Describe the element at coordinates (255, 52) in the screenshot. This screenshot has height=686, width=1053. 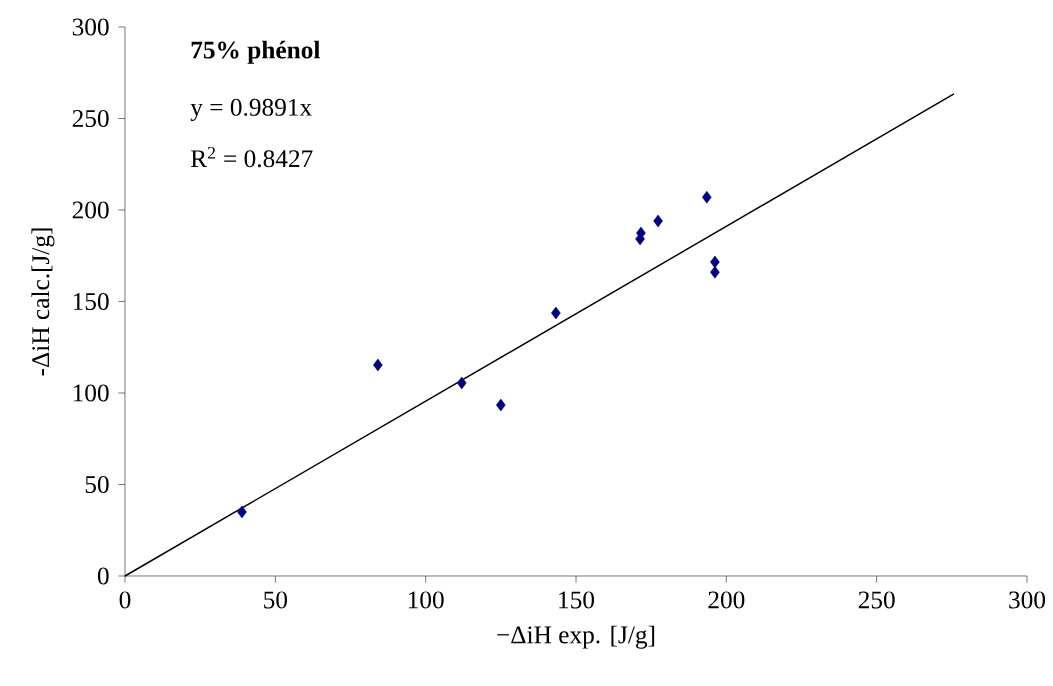
I see `annotation: 75% phénol` at that location.